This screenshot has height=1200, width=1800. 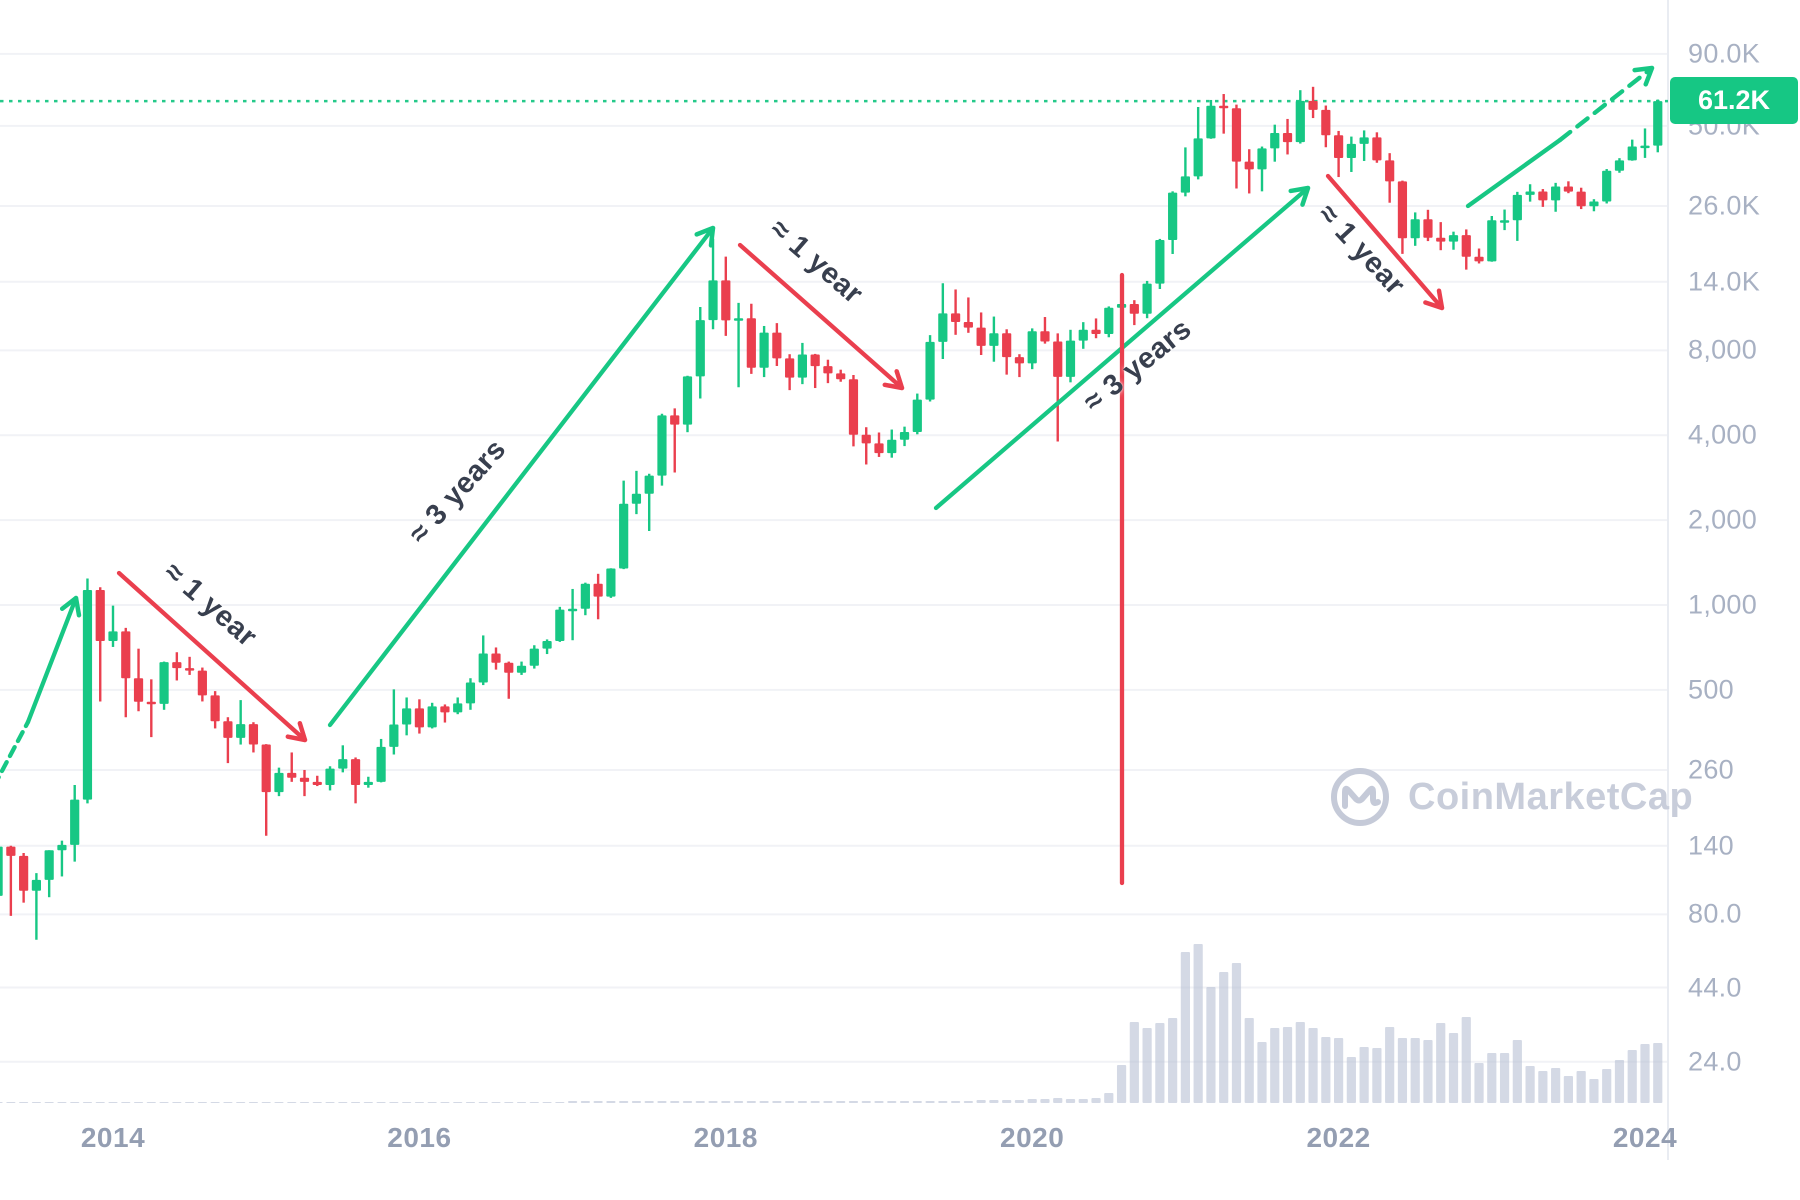 What do you see at coordinates (1032, 1137) in the screenshot?
I see `year-axis-label: 2020` at bounding box center [1032, 1137].